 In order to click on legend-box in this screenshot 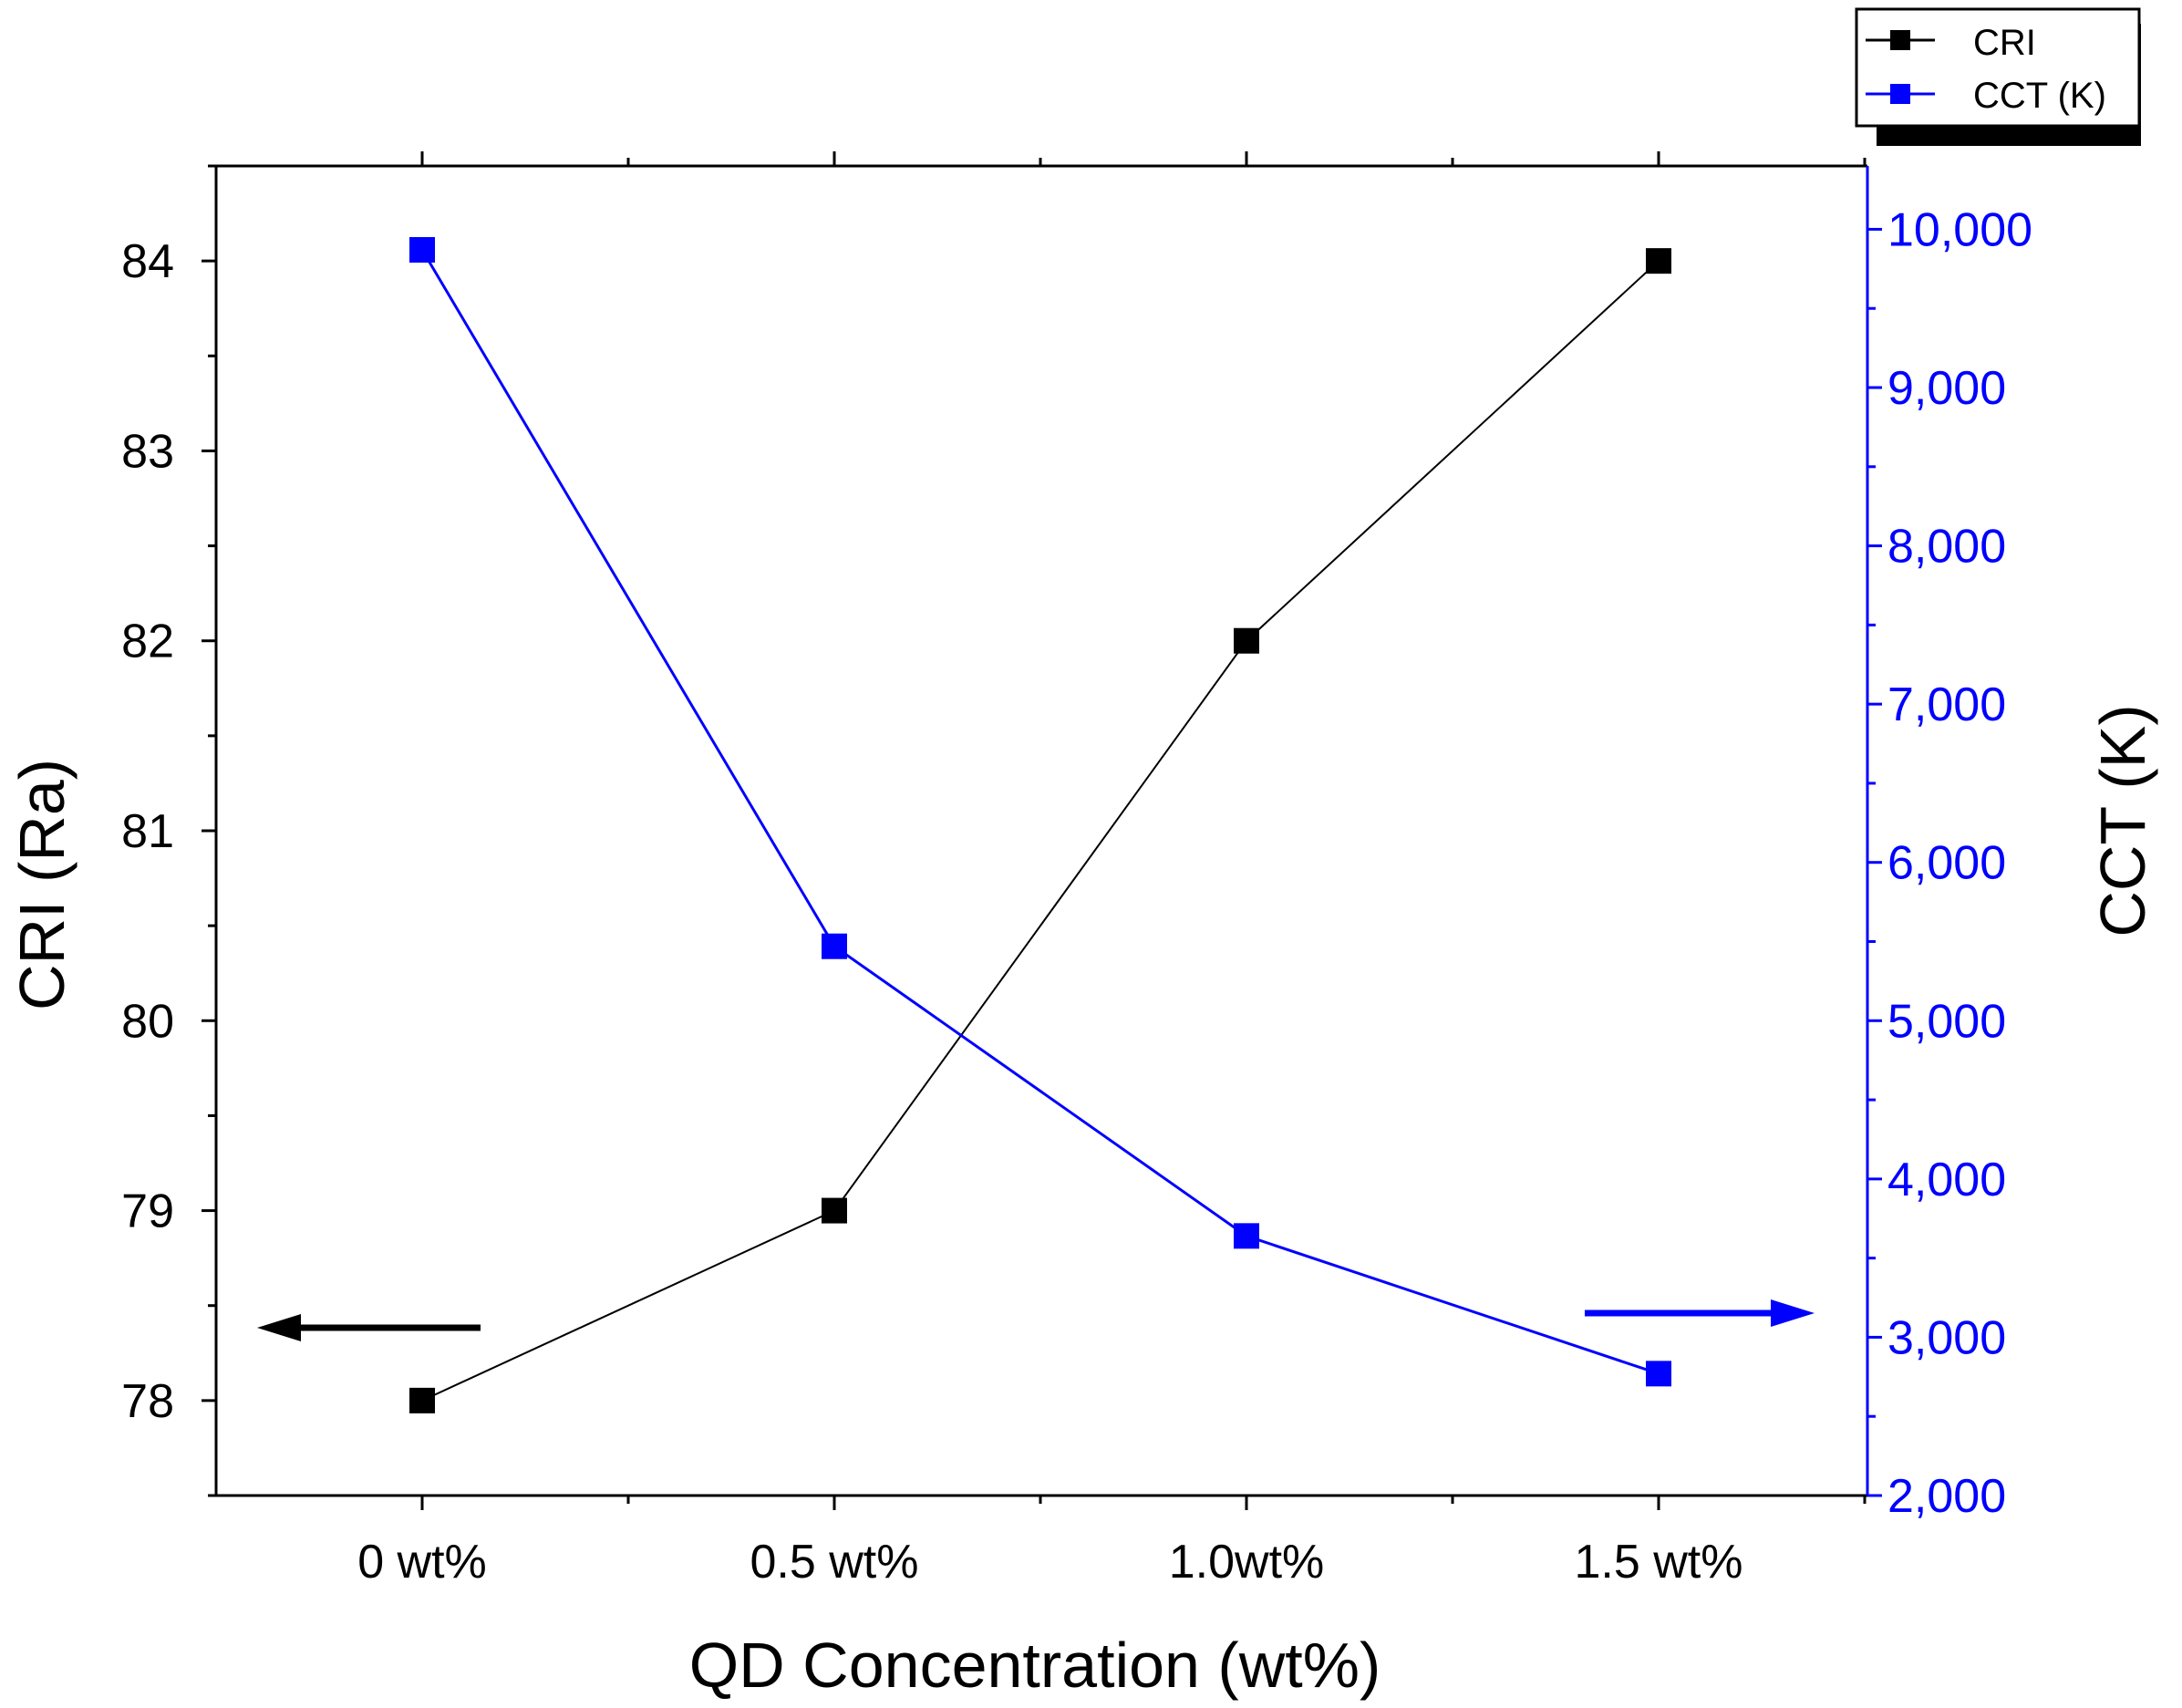, I will do `click(1998, 67)`.